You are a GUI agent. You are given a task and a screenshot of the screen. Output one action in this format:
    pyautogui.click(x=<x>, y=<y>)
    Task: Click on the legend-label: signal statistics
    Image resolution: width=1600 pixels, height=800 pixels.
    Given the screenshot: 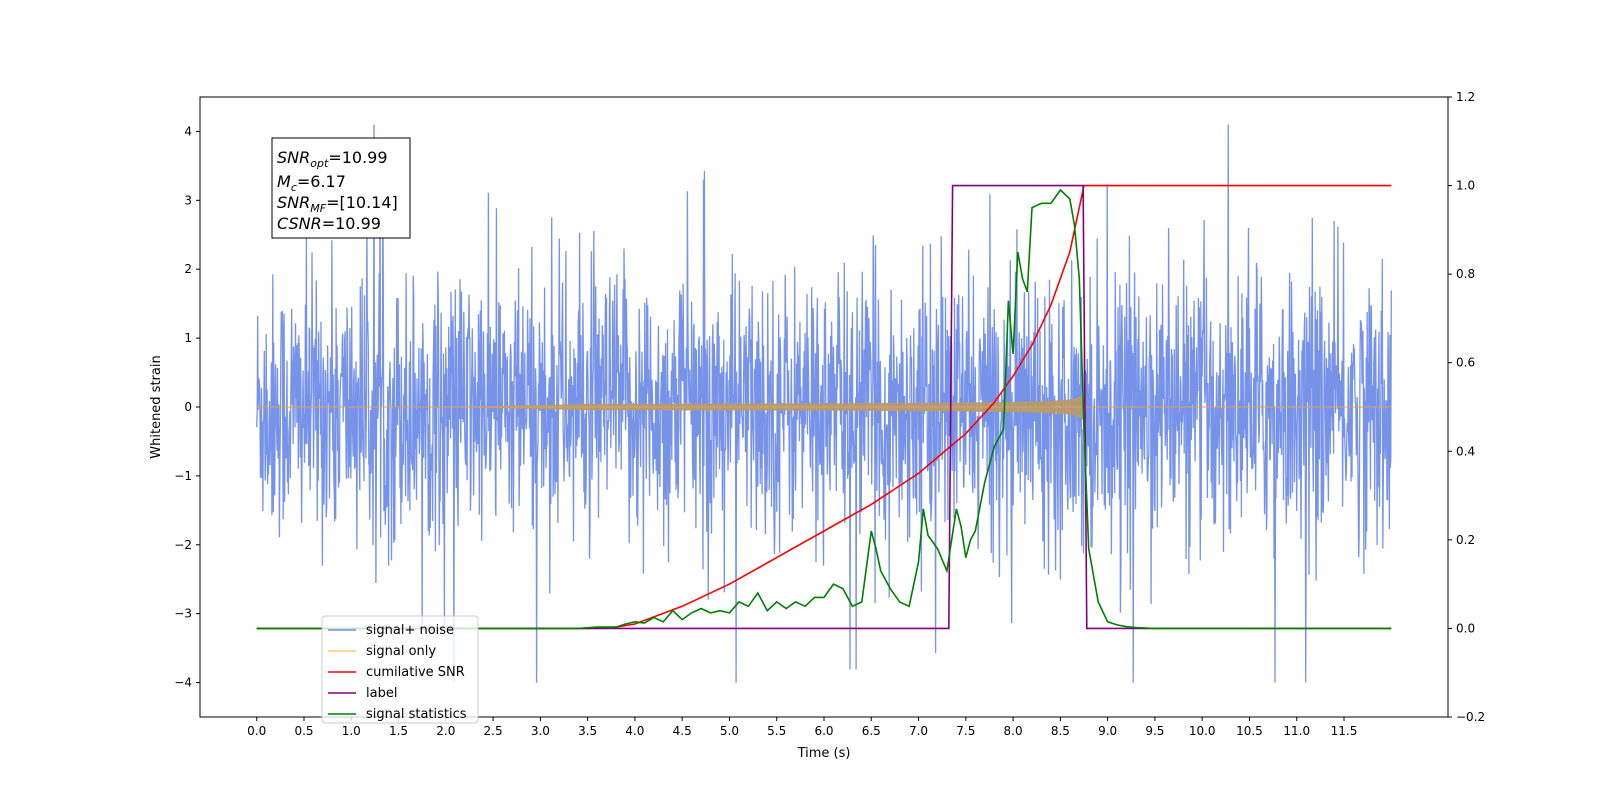 What is the action you would take?
    pyautogui.click(x=416, y=714)
    